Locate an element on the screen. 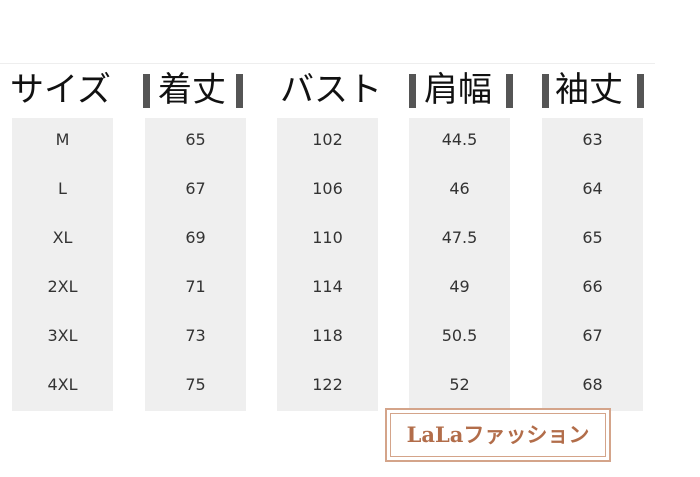 The width and height of the screenshot is (700, 477). table-cell: 118 is located at coordinates (327, 335).